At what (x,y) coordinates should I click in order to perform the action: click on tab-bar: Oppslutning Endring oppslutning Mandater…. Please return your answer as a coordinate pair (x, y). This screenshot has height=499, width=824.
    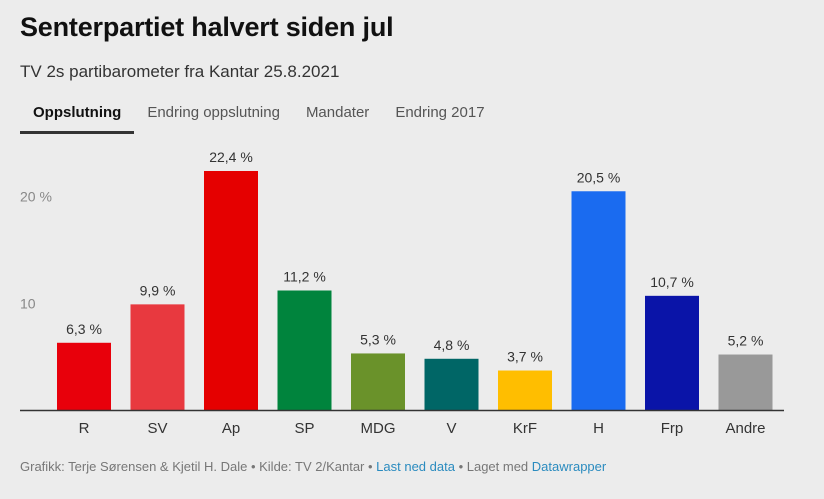
    Looking at the image, I should click on (259, 119).